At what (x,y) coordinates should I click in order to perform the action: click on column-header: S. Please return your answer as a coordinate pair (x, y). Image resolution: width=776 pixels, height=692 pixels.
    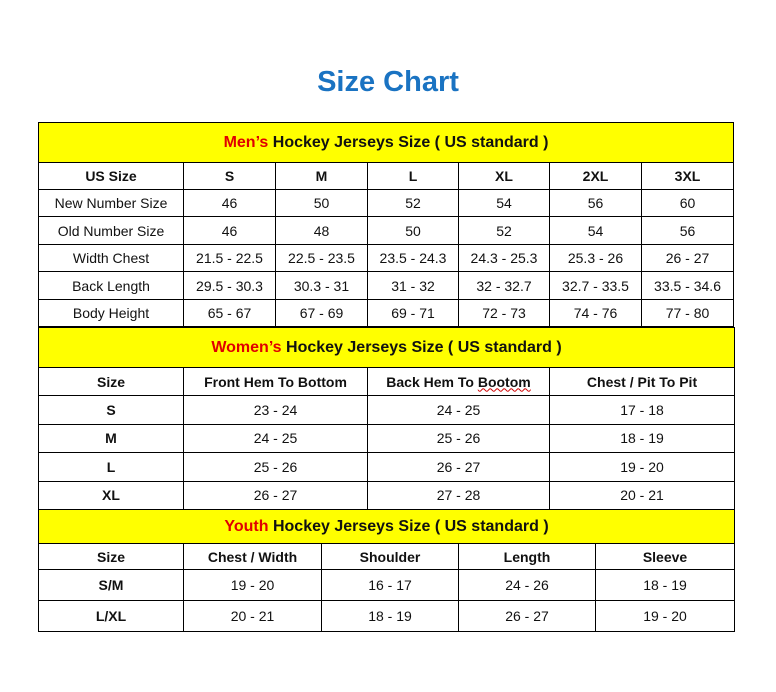
    Looking at the image, I should click on (229, 176).